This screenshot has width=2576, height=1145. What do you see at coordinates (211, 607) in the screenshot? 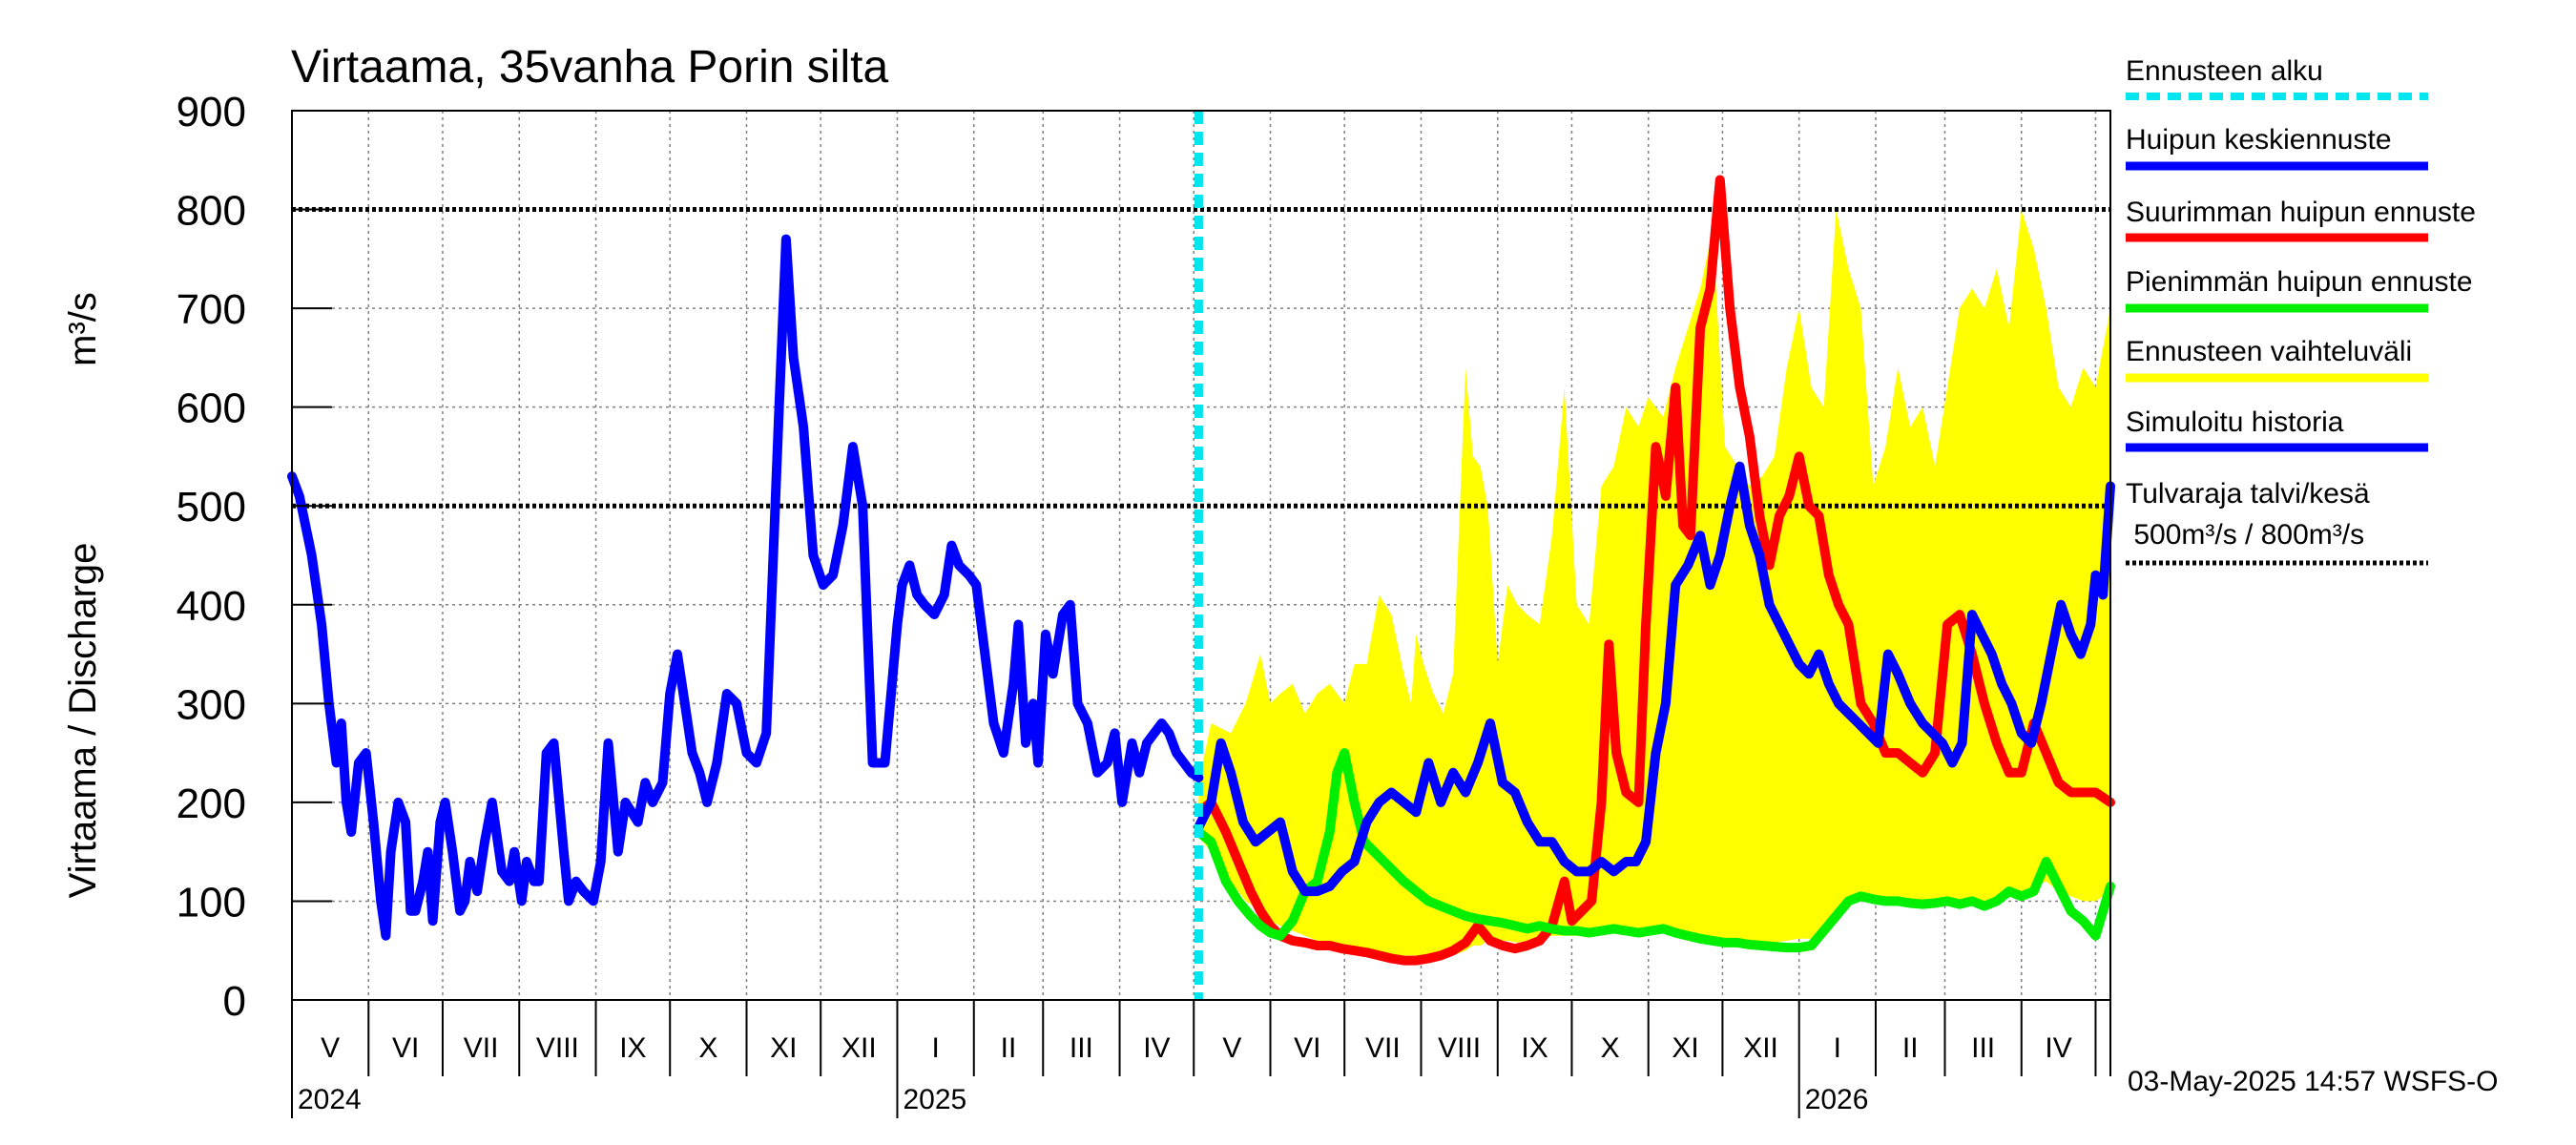
I see `y-tick-label: 400` at bounding box center [211, 607].